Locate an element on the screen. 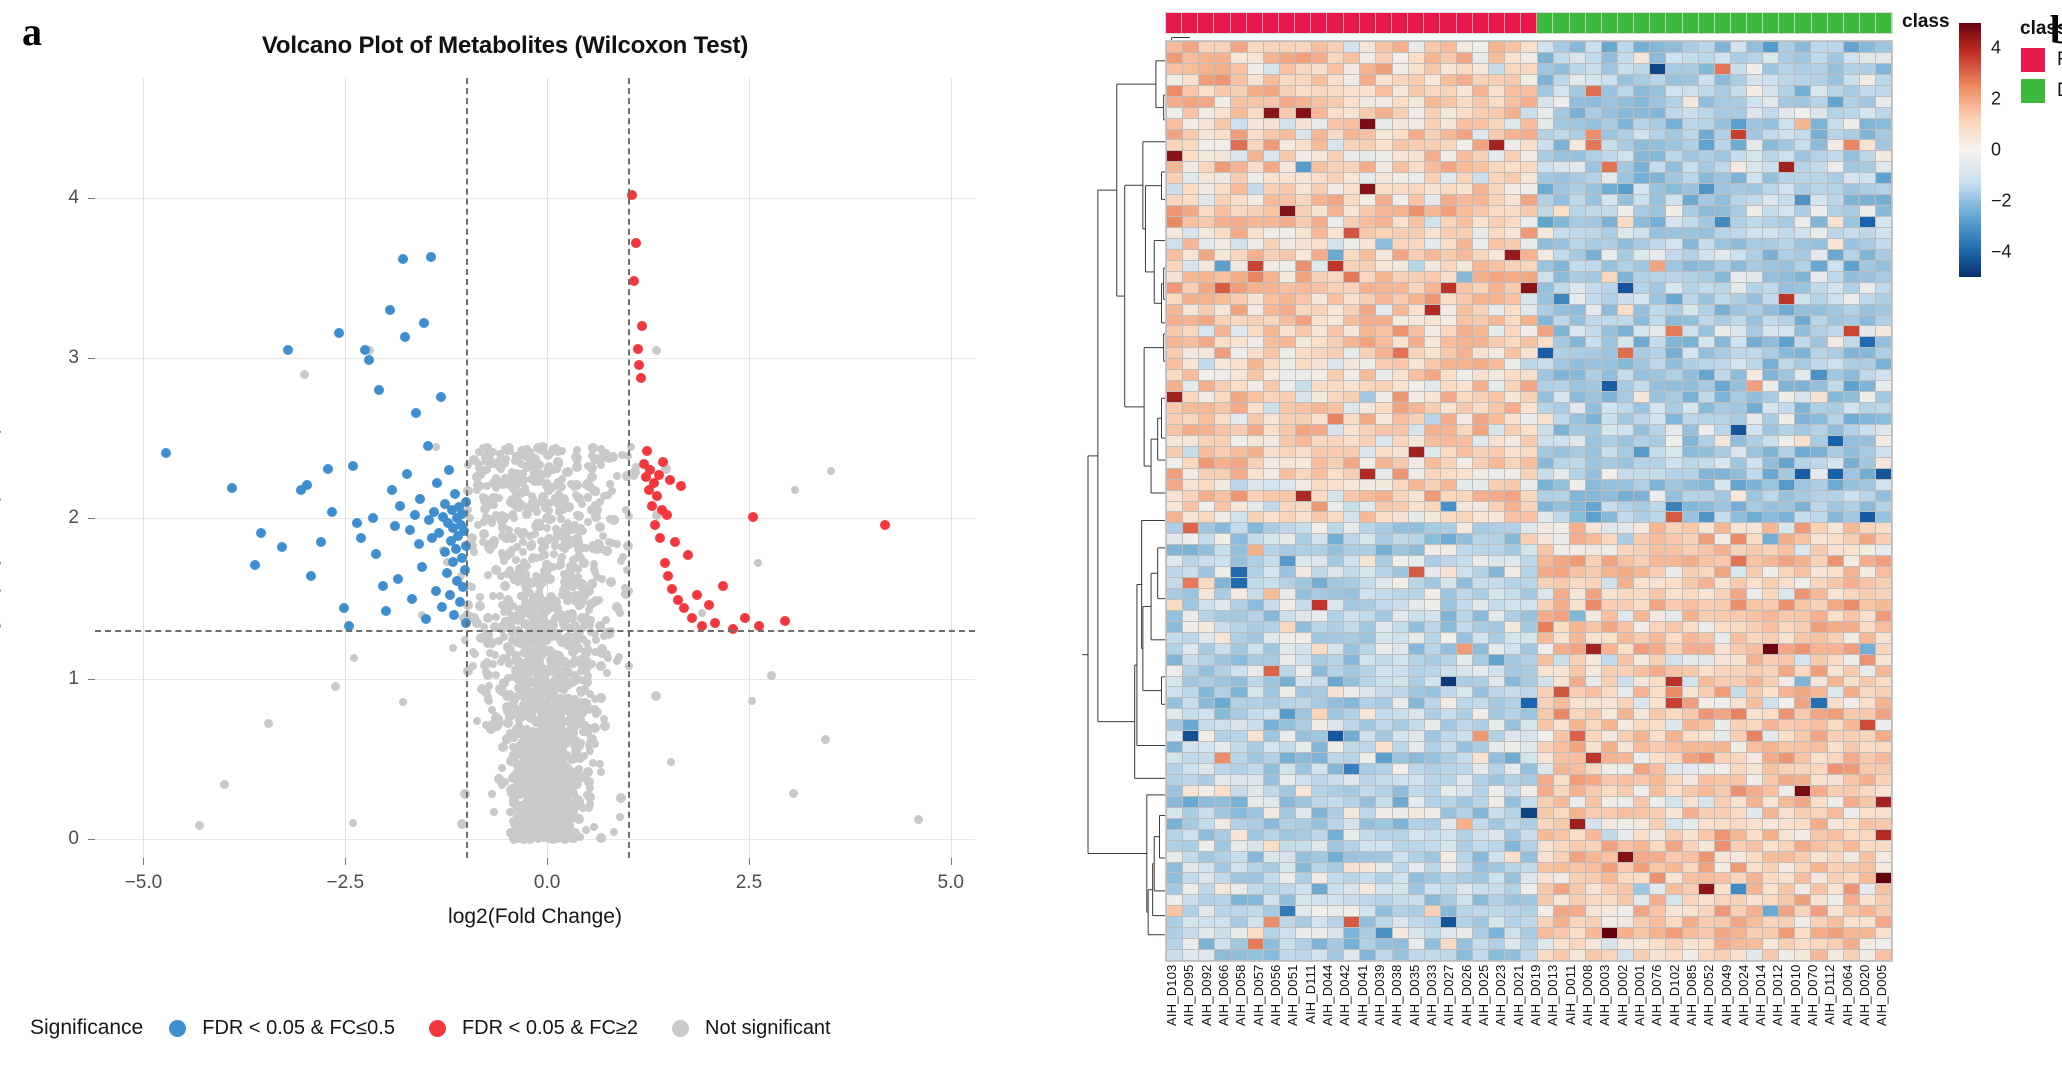 This screenshot has height=1085, width=2062. legend-title: Significance is located at coordinates (87, 1027).